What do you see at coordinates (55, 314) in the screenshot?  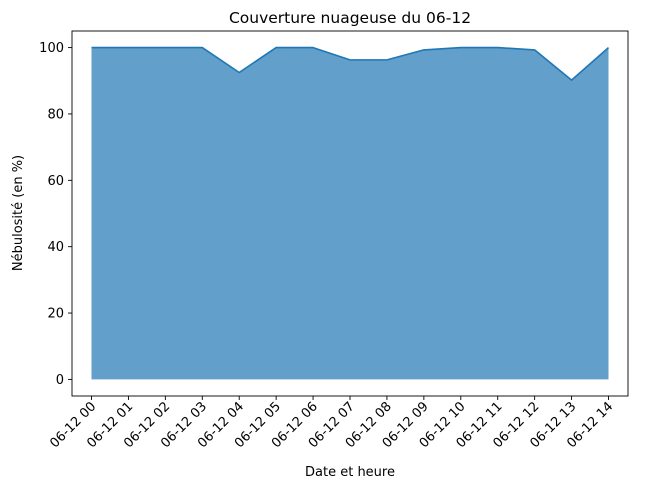 I see `y-tick-label: 20` at bounding box center [55, 314].